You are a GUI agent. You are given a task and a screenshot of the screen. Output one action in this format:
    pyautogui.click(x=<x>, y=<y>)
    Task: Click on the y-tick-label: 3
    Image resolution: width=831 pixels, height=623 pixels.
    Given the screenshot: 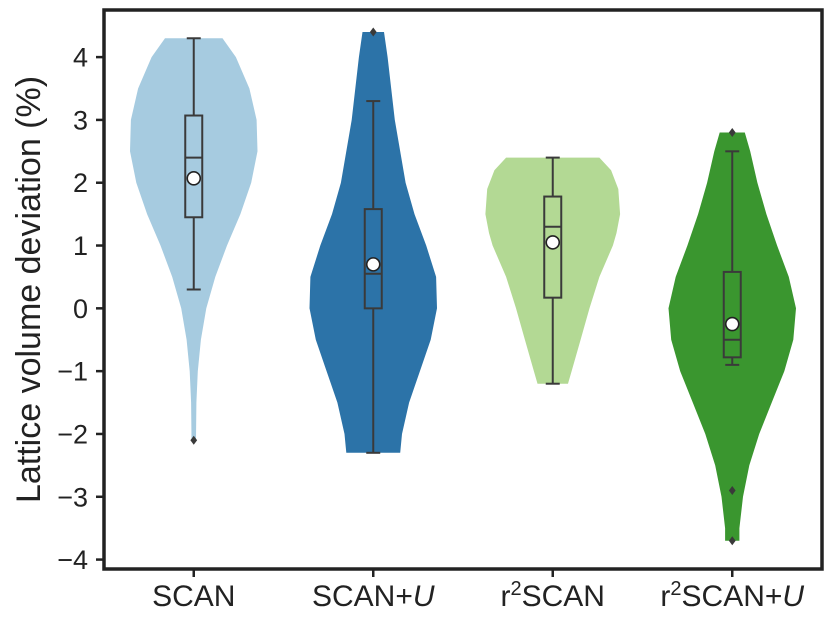 What is the action you would take?
    pyautogui.click(x=80, y=120)
    